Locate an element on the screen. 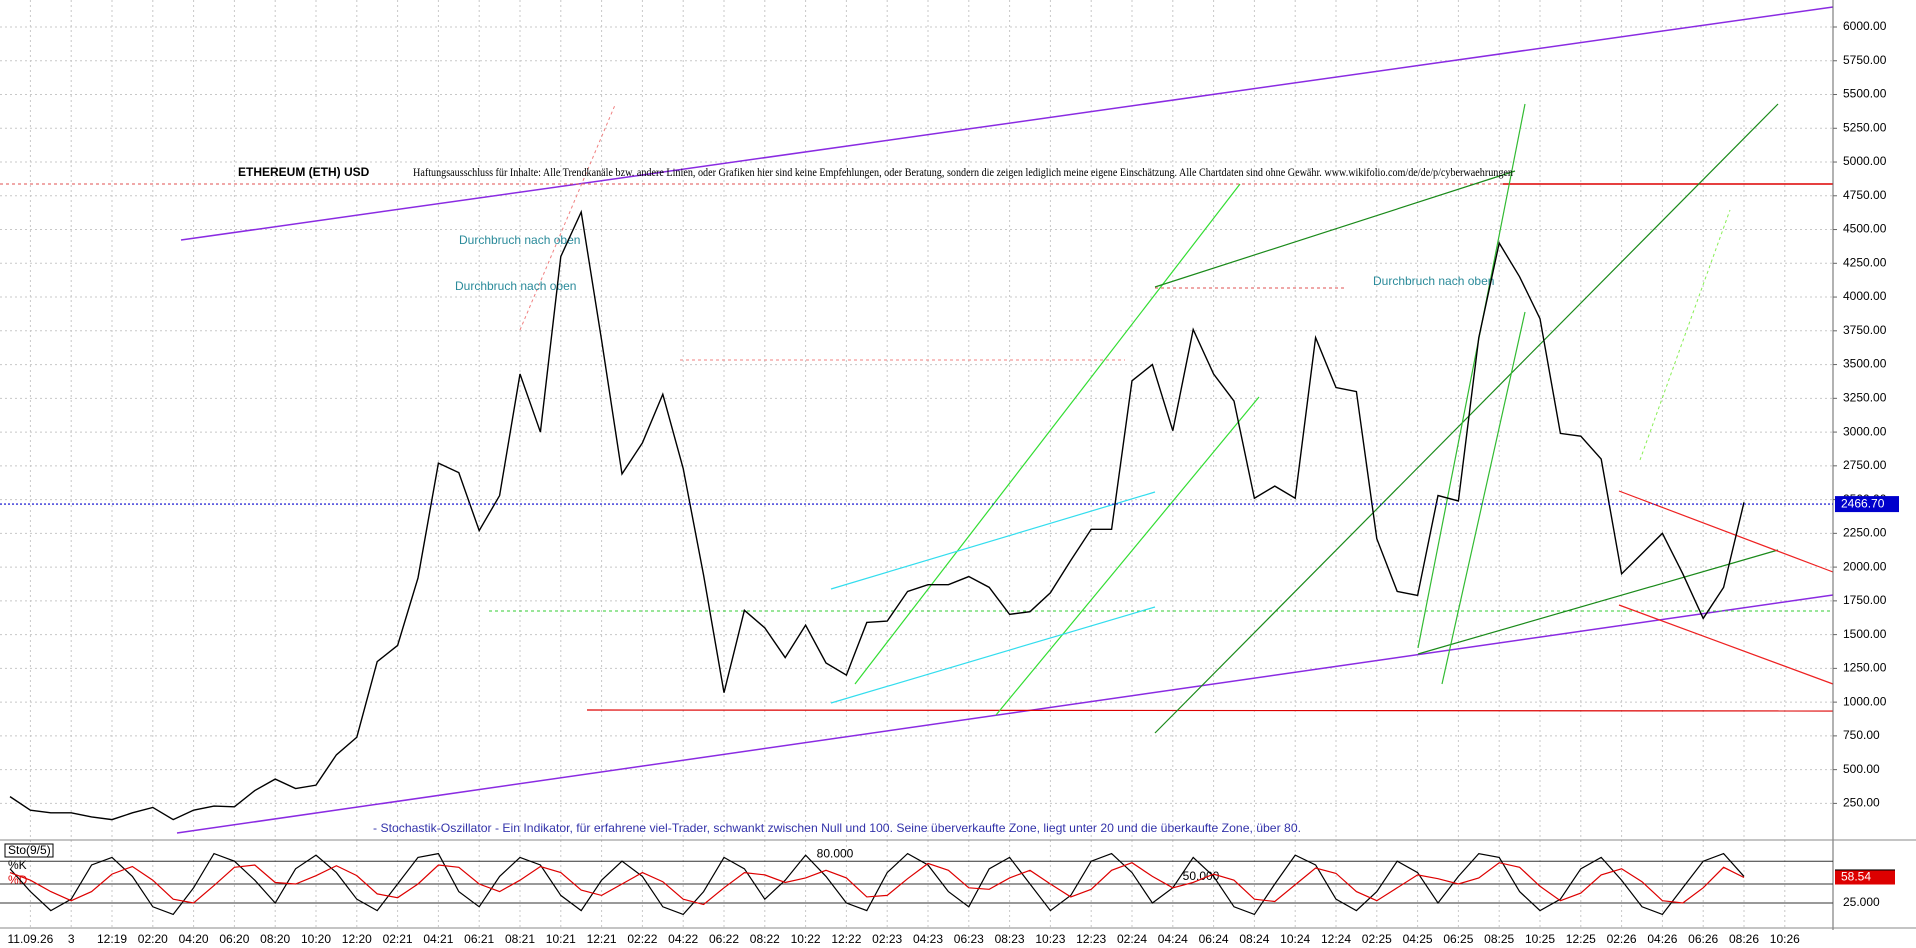  x-tick-label: 02:20 is located at coordinates (153, 939).